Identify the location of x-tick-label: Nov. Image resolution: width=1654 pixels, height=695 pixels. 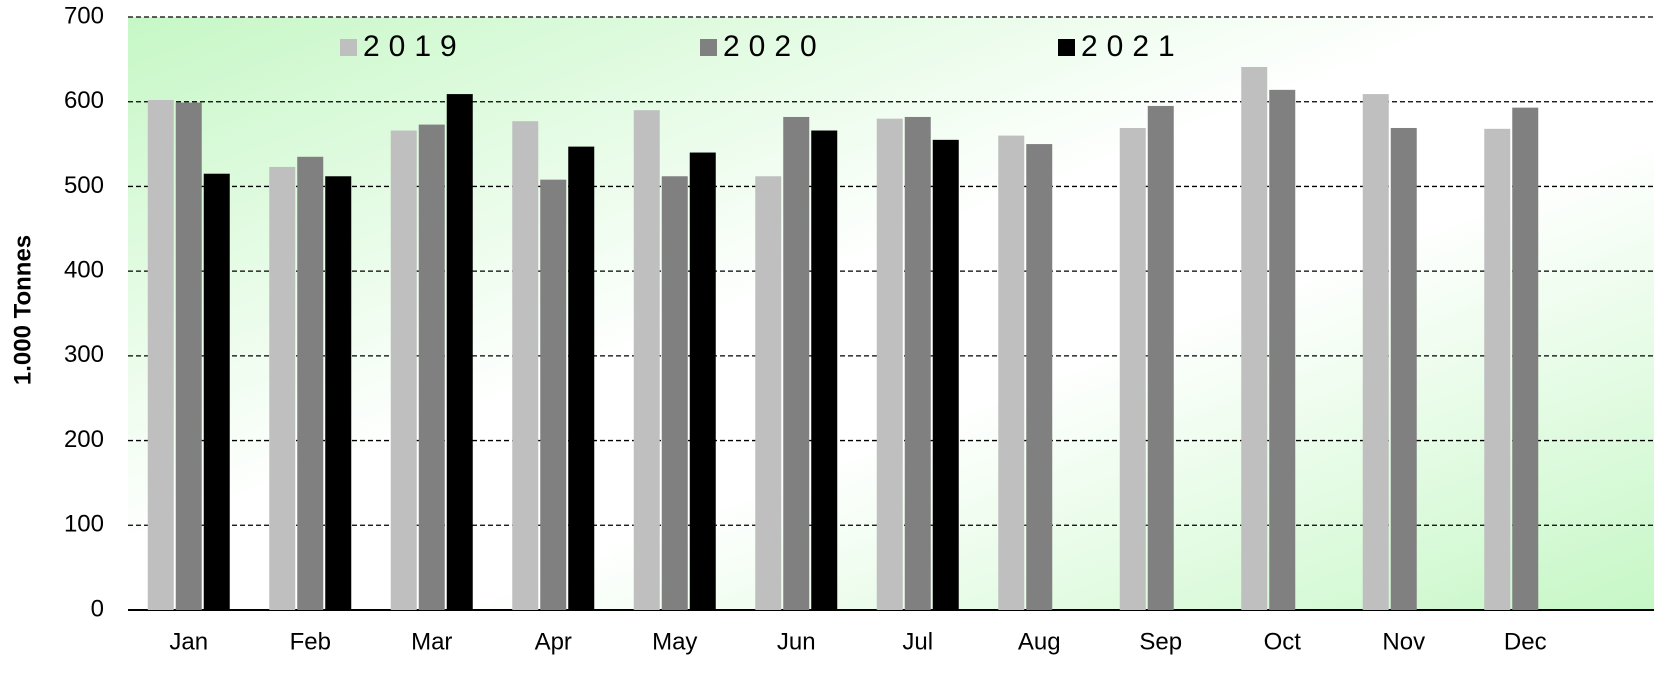
(1403, 641).